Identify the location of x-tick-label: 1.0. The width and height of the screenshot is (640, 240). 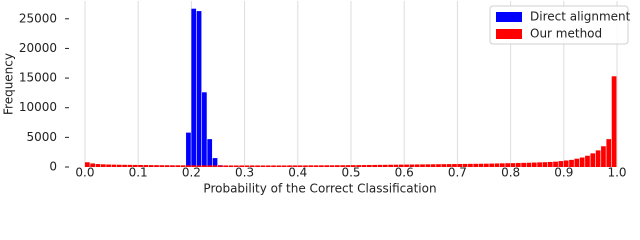
(616, 173).